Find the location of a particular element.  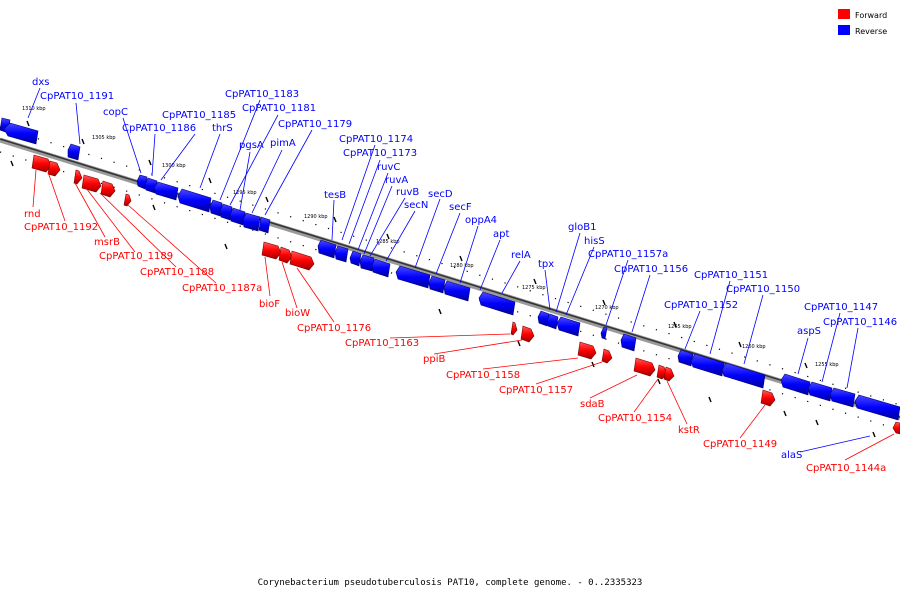

gene-label: CpPAT10_1147 is located at coordinates (841, 307).